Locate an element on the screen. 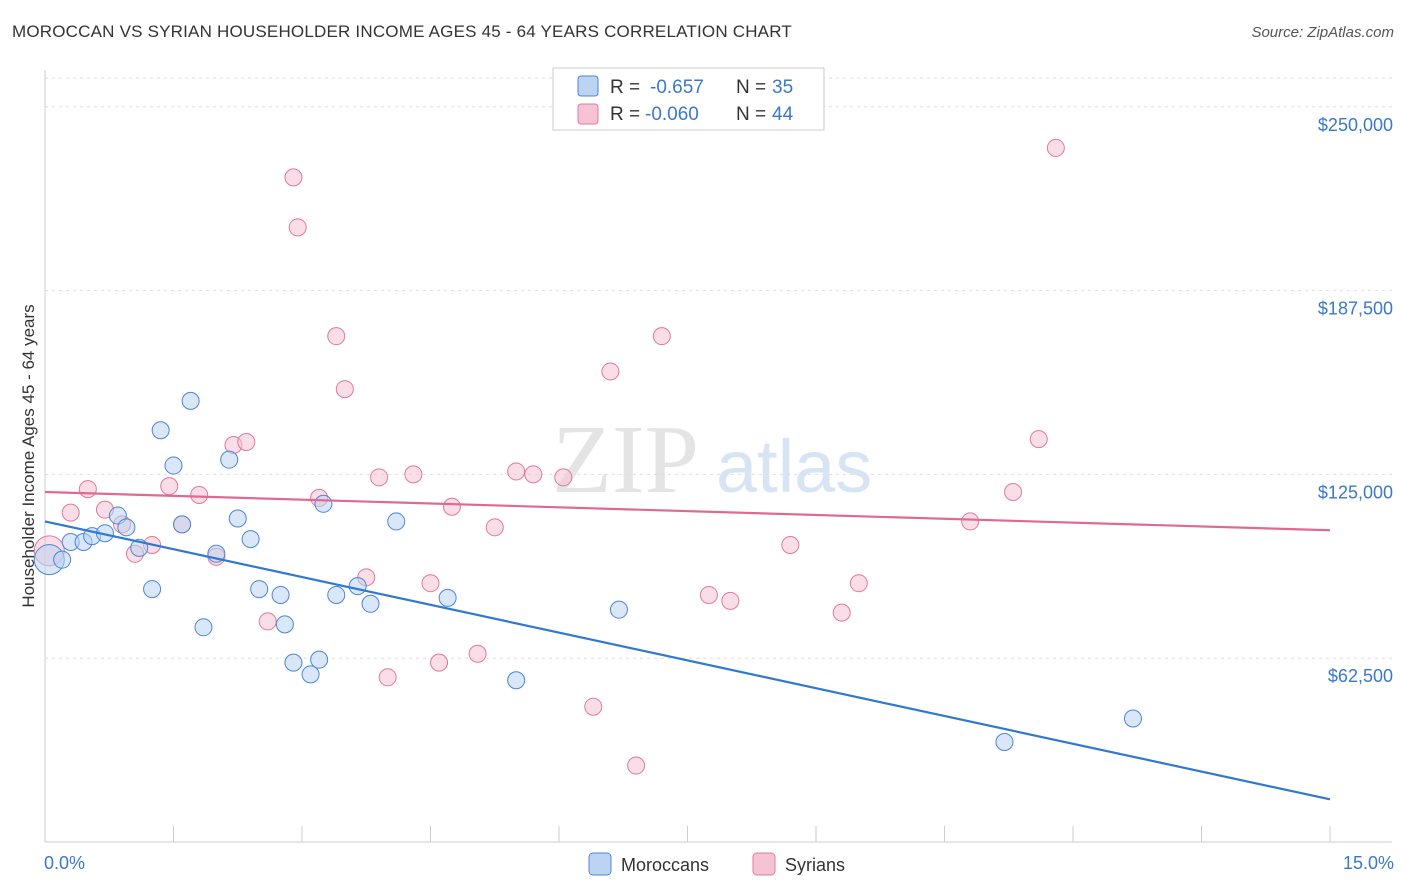 The height and width of the screenshot is (892, 1406). series-legend: Moroccans Syrians is located at coordinates (716, 864).